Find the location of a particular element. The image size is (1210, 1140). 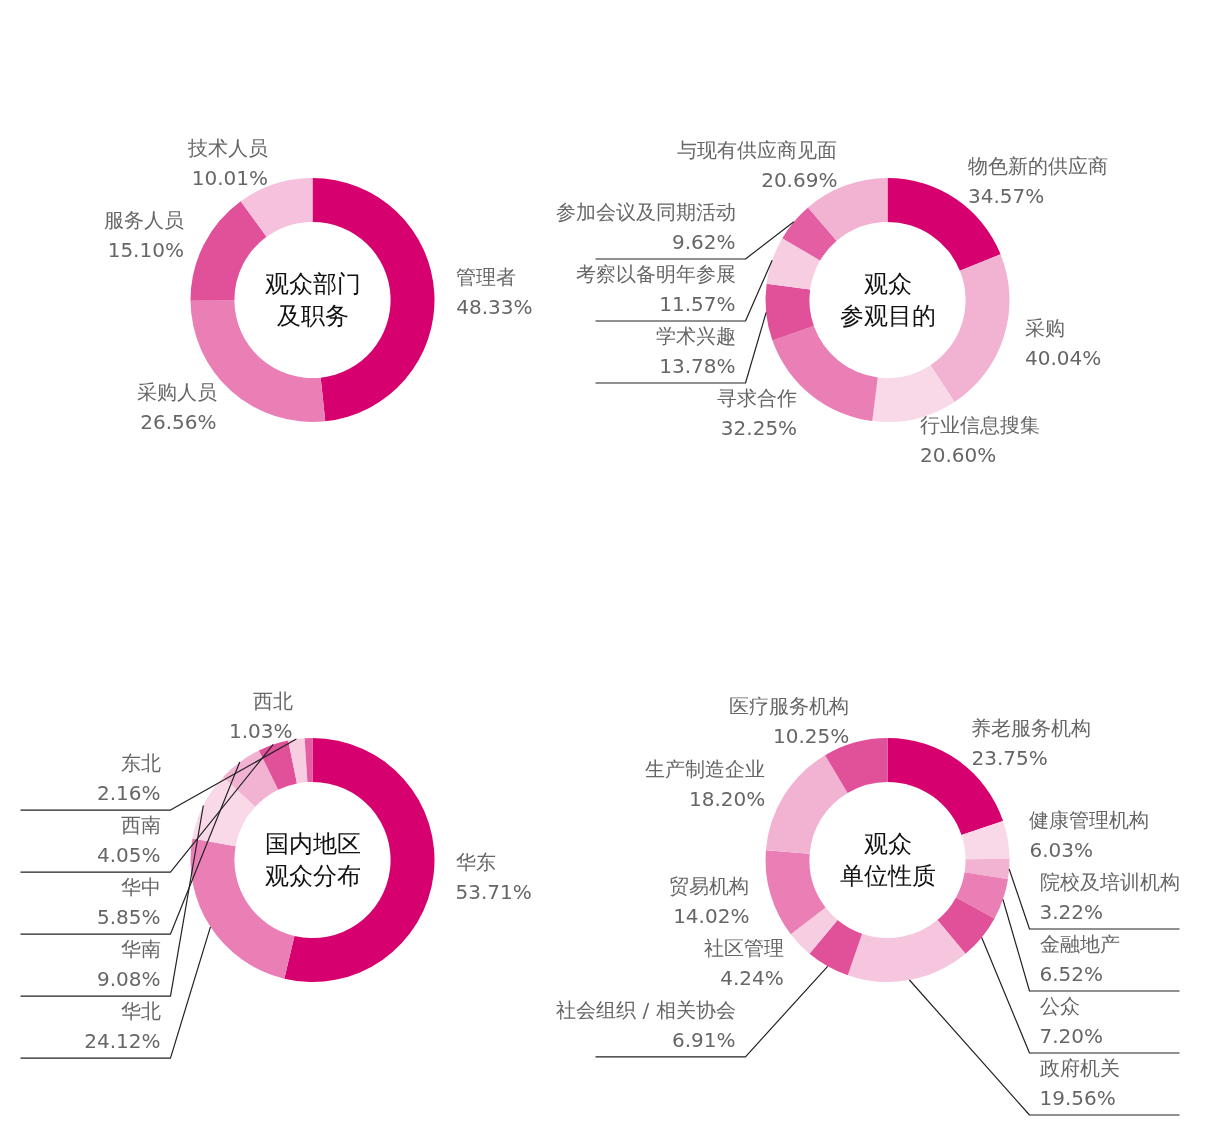

slice-label: 考察以备明年参展 is located at coordinates (655, 273).